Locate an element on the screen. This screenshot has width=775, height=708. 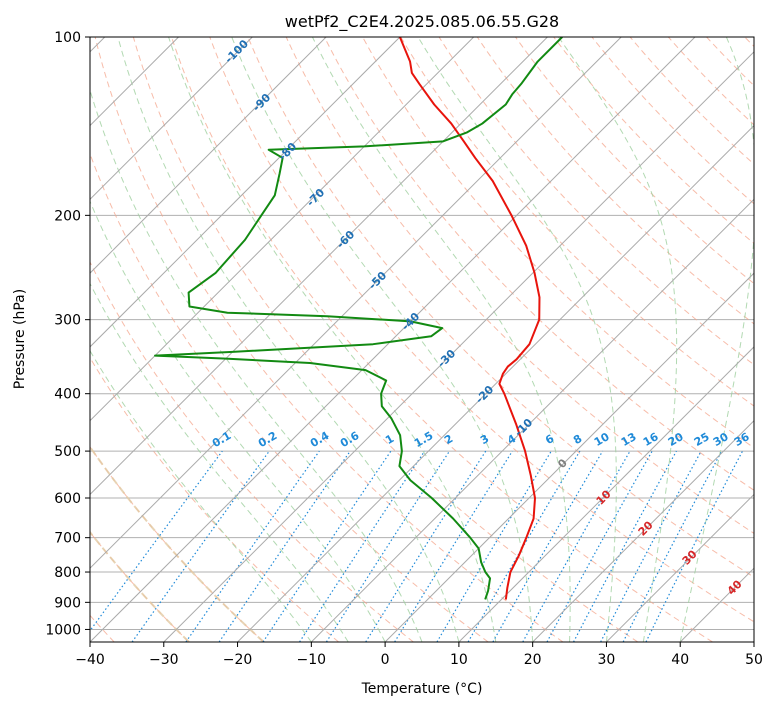
x-tick-label: 10 is located at coordinates (459, 660).